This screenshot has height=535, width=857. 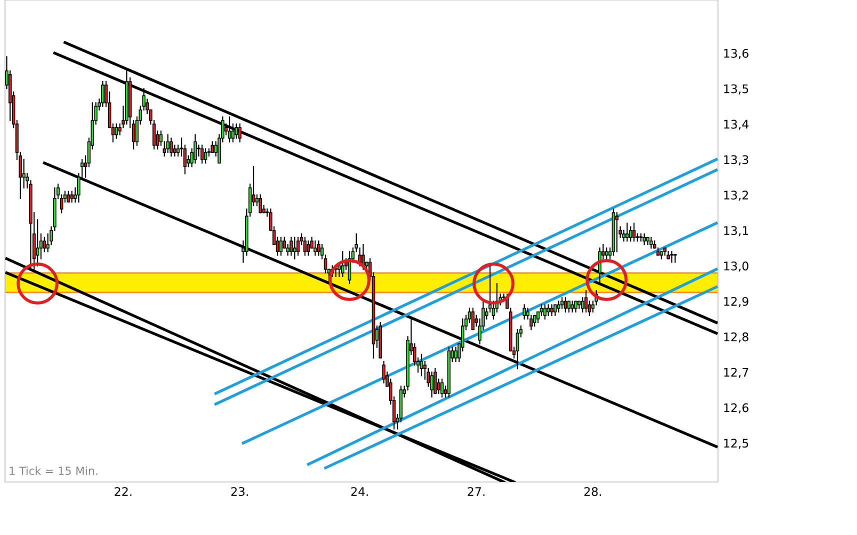 What do you see at coordinates (359, 491) in the screenshot?
I see `x-tick-label: 24.` at bounding box center [359, 491].